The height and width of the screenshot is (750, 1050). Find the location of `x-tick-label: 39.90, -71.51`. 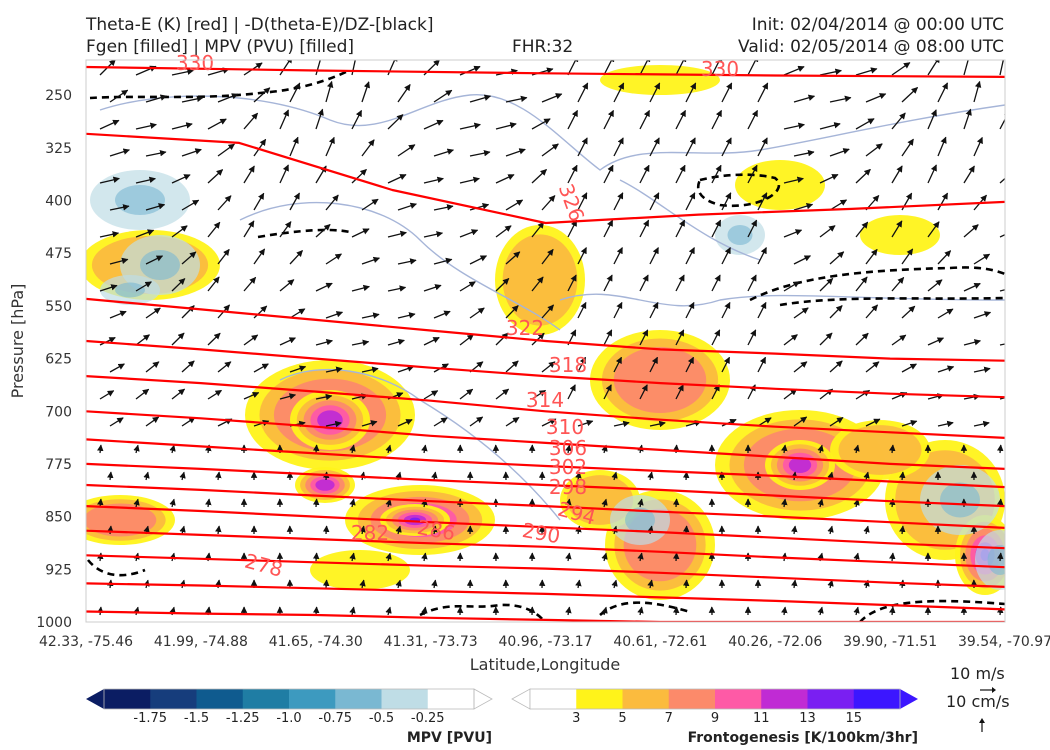

x-tick-label: 39.90, -71.51 is located at coordinates (890, 642).